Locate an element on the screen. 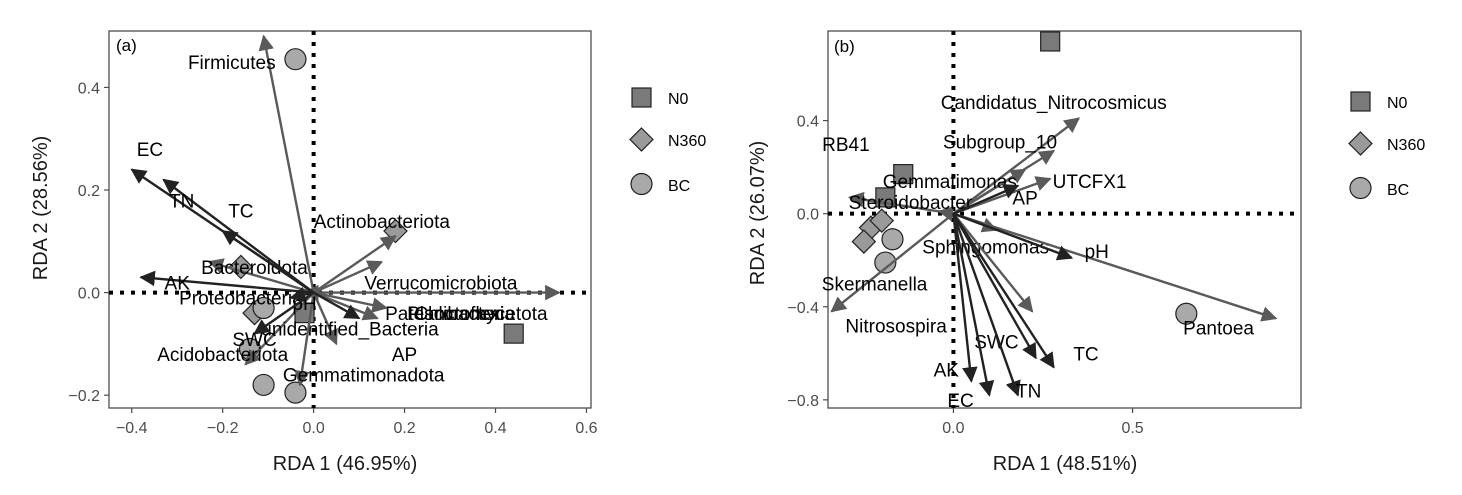 Image resolution: width=1462 pixels, height=495 pixels. panel-a-x-tick-label: 0.4 is located at coordinates (495, 428).